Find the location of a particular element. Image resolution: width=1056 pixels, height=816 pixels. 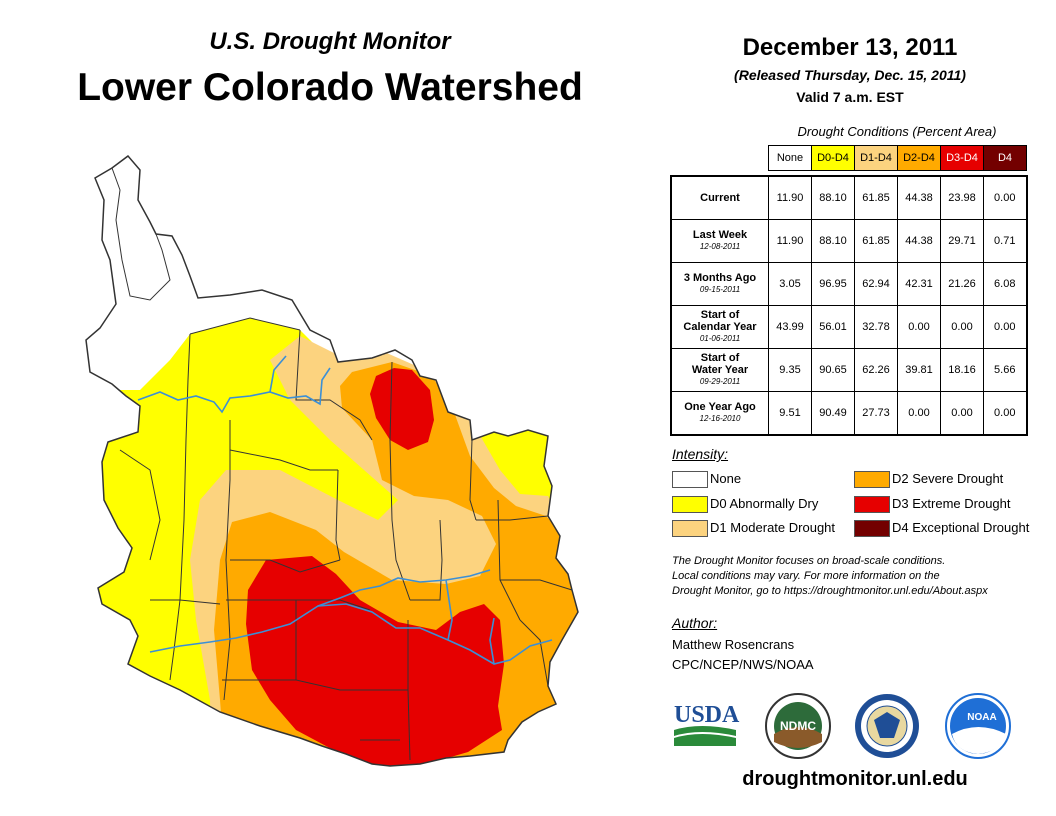

map-subtitle: U.S. Drought Monitor is located at coordinates (330, 41).